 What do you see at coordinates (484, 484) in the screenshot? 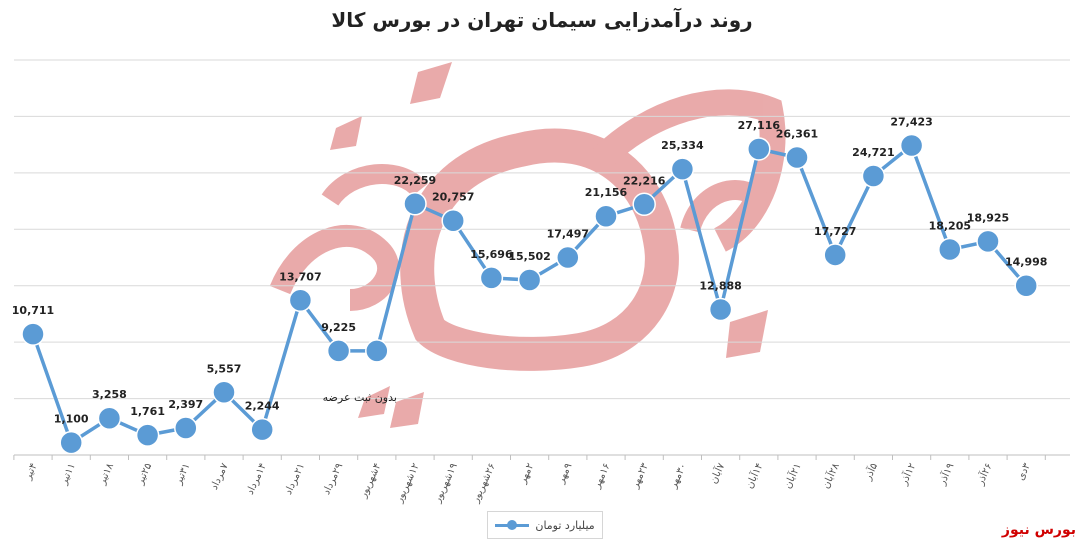
I see `x-tick-label: ۲۶شهریور` at bounding box center [484, 484].